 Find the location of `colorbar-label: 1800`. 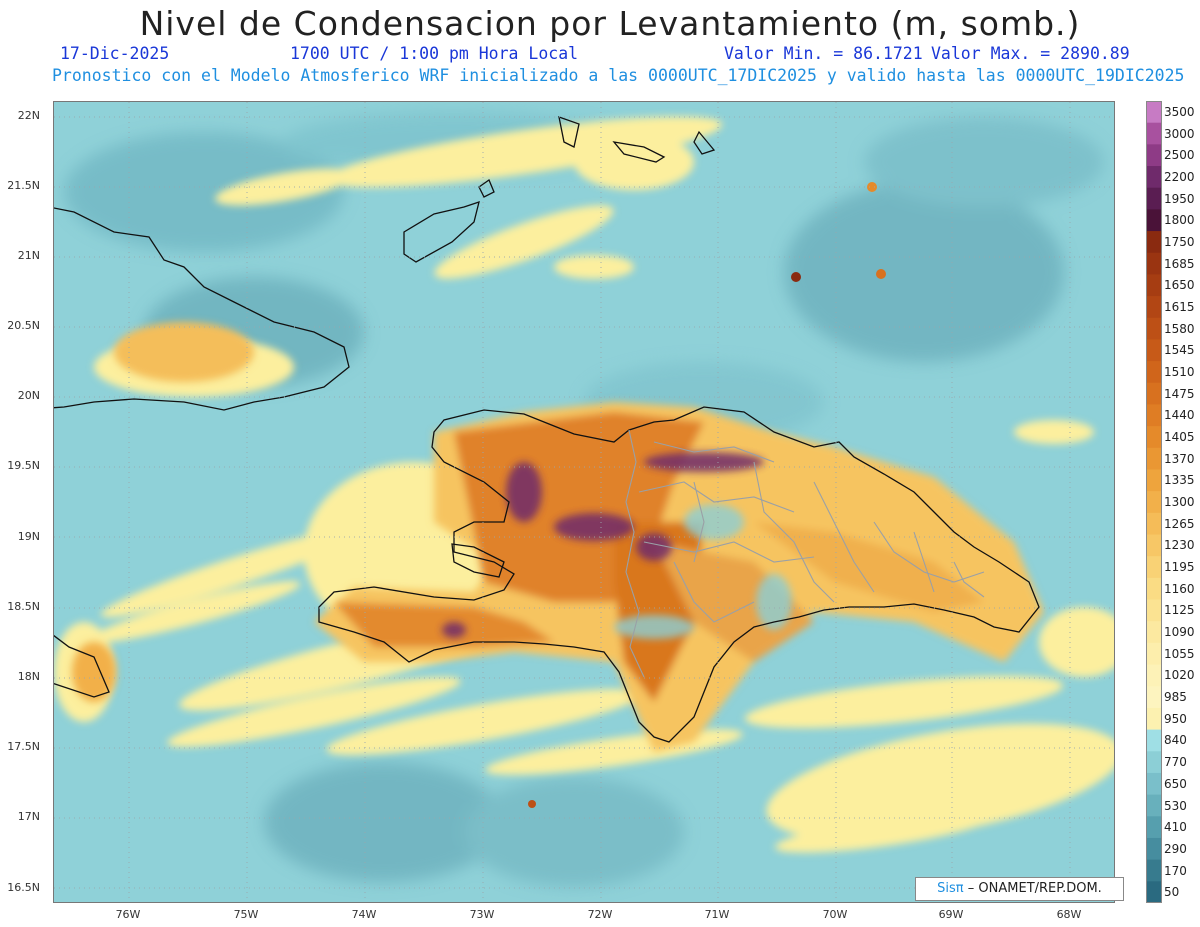

colorbar-label: 1800 is located at coordinates (1179, 220).